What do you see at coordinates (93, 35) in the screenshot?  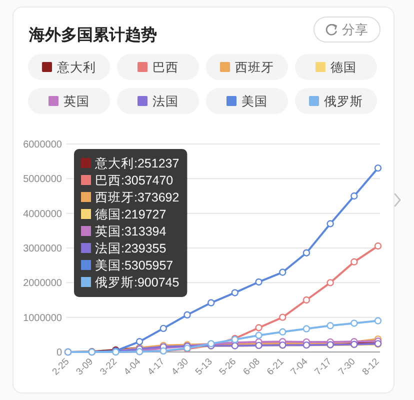 I see `title: 海外多国累计趋势` at bounding box center [93, 35].